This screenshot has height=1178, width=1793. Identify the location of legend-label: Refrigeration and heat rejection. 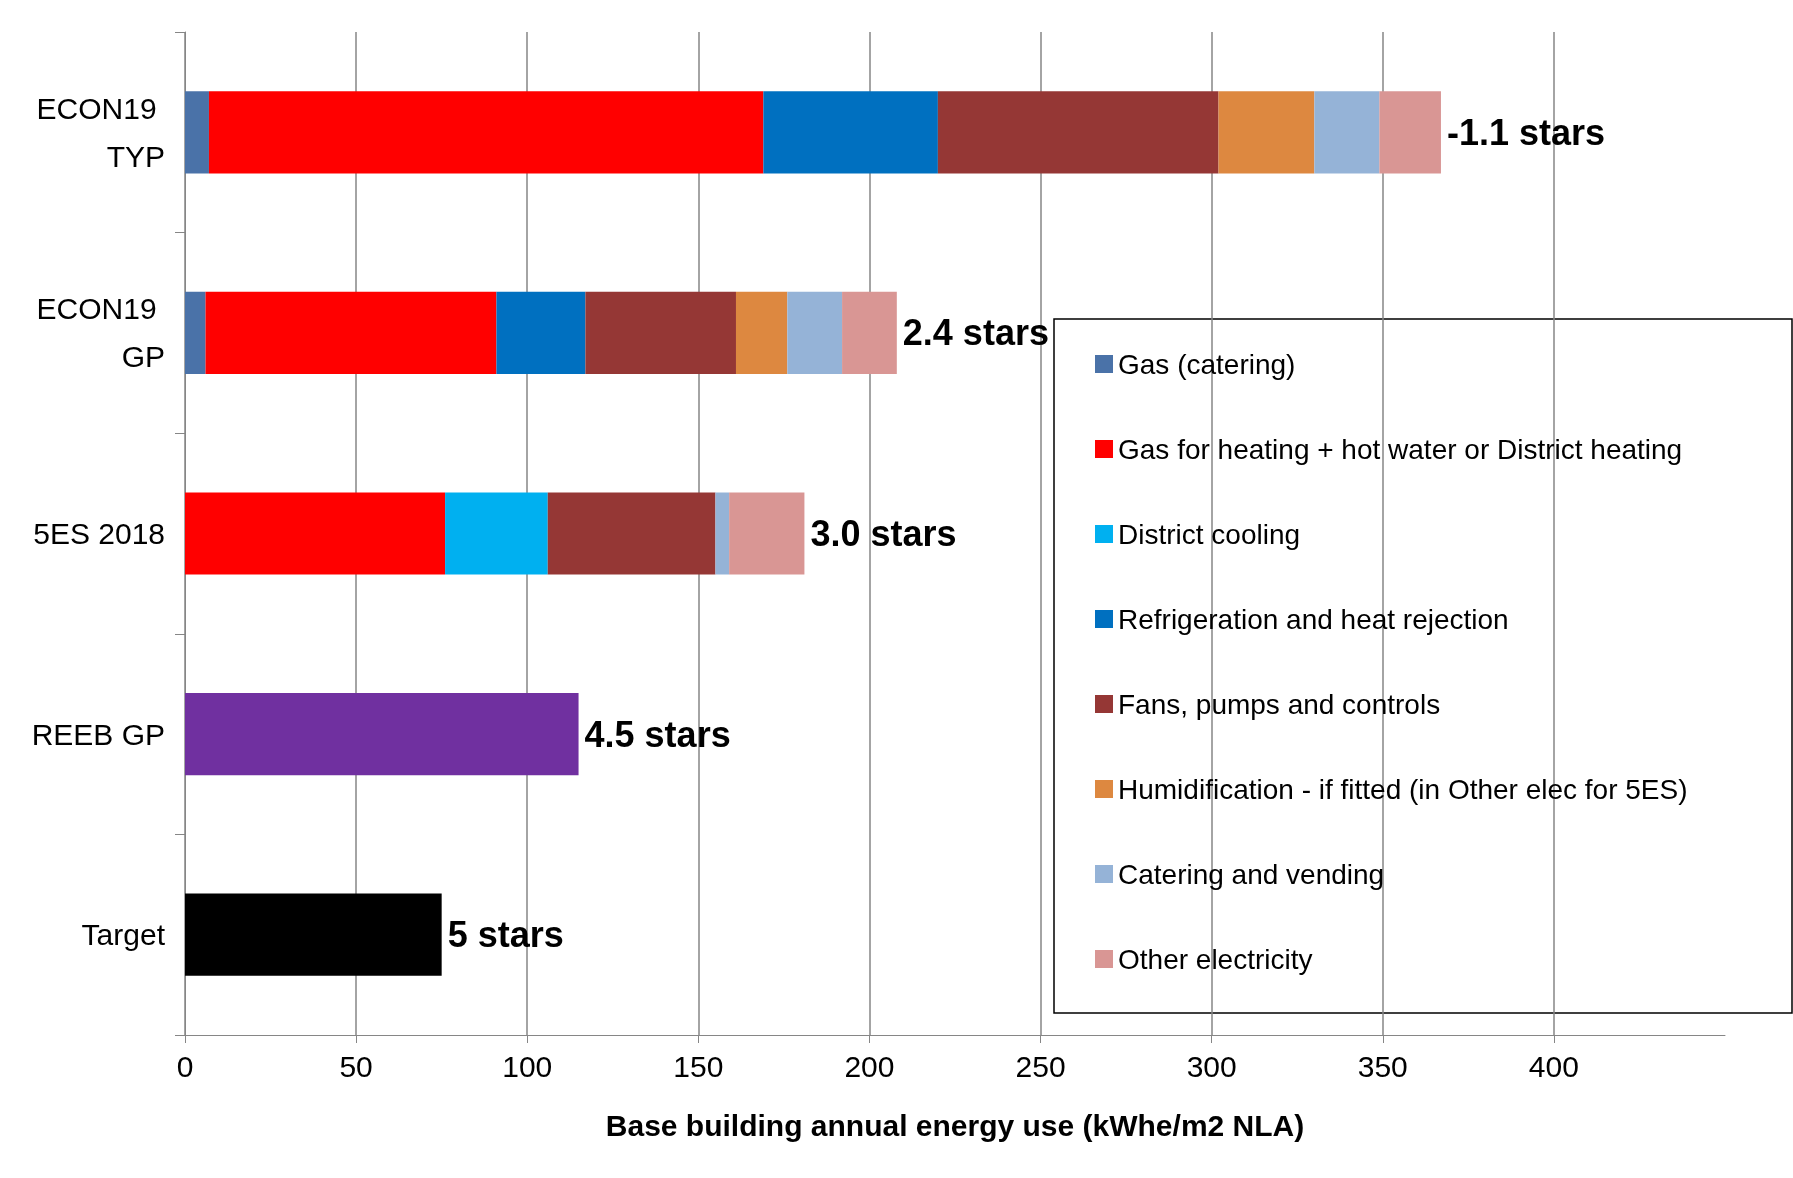
(1313, 619).